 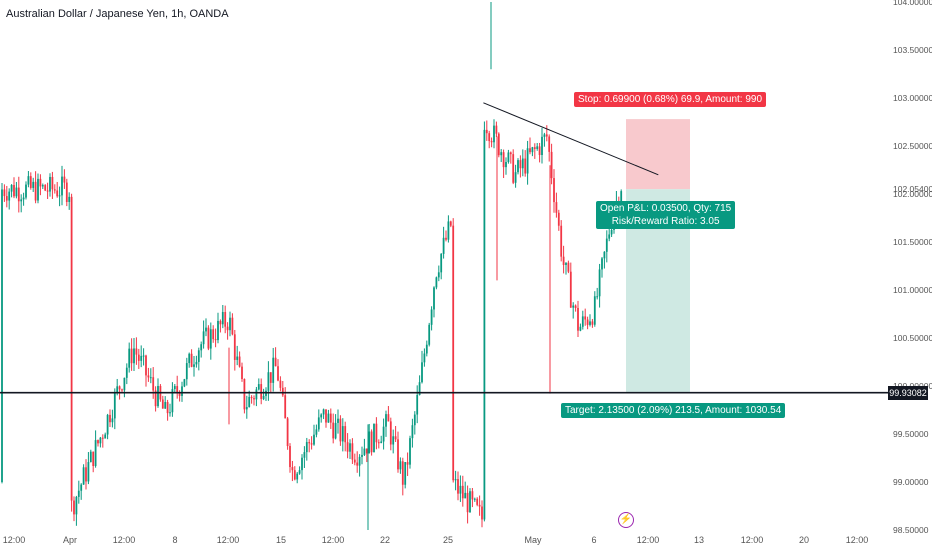 What do you see at coordinates (658, 154) in the screenshot?
I see `stop-zone` at bounding box center [658, 154].